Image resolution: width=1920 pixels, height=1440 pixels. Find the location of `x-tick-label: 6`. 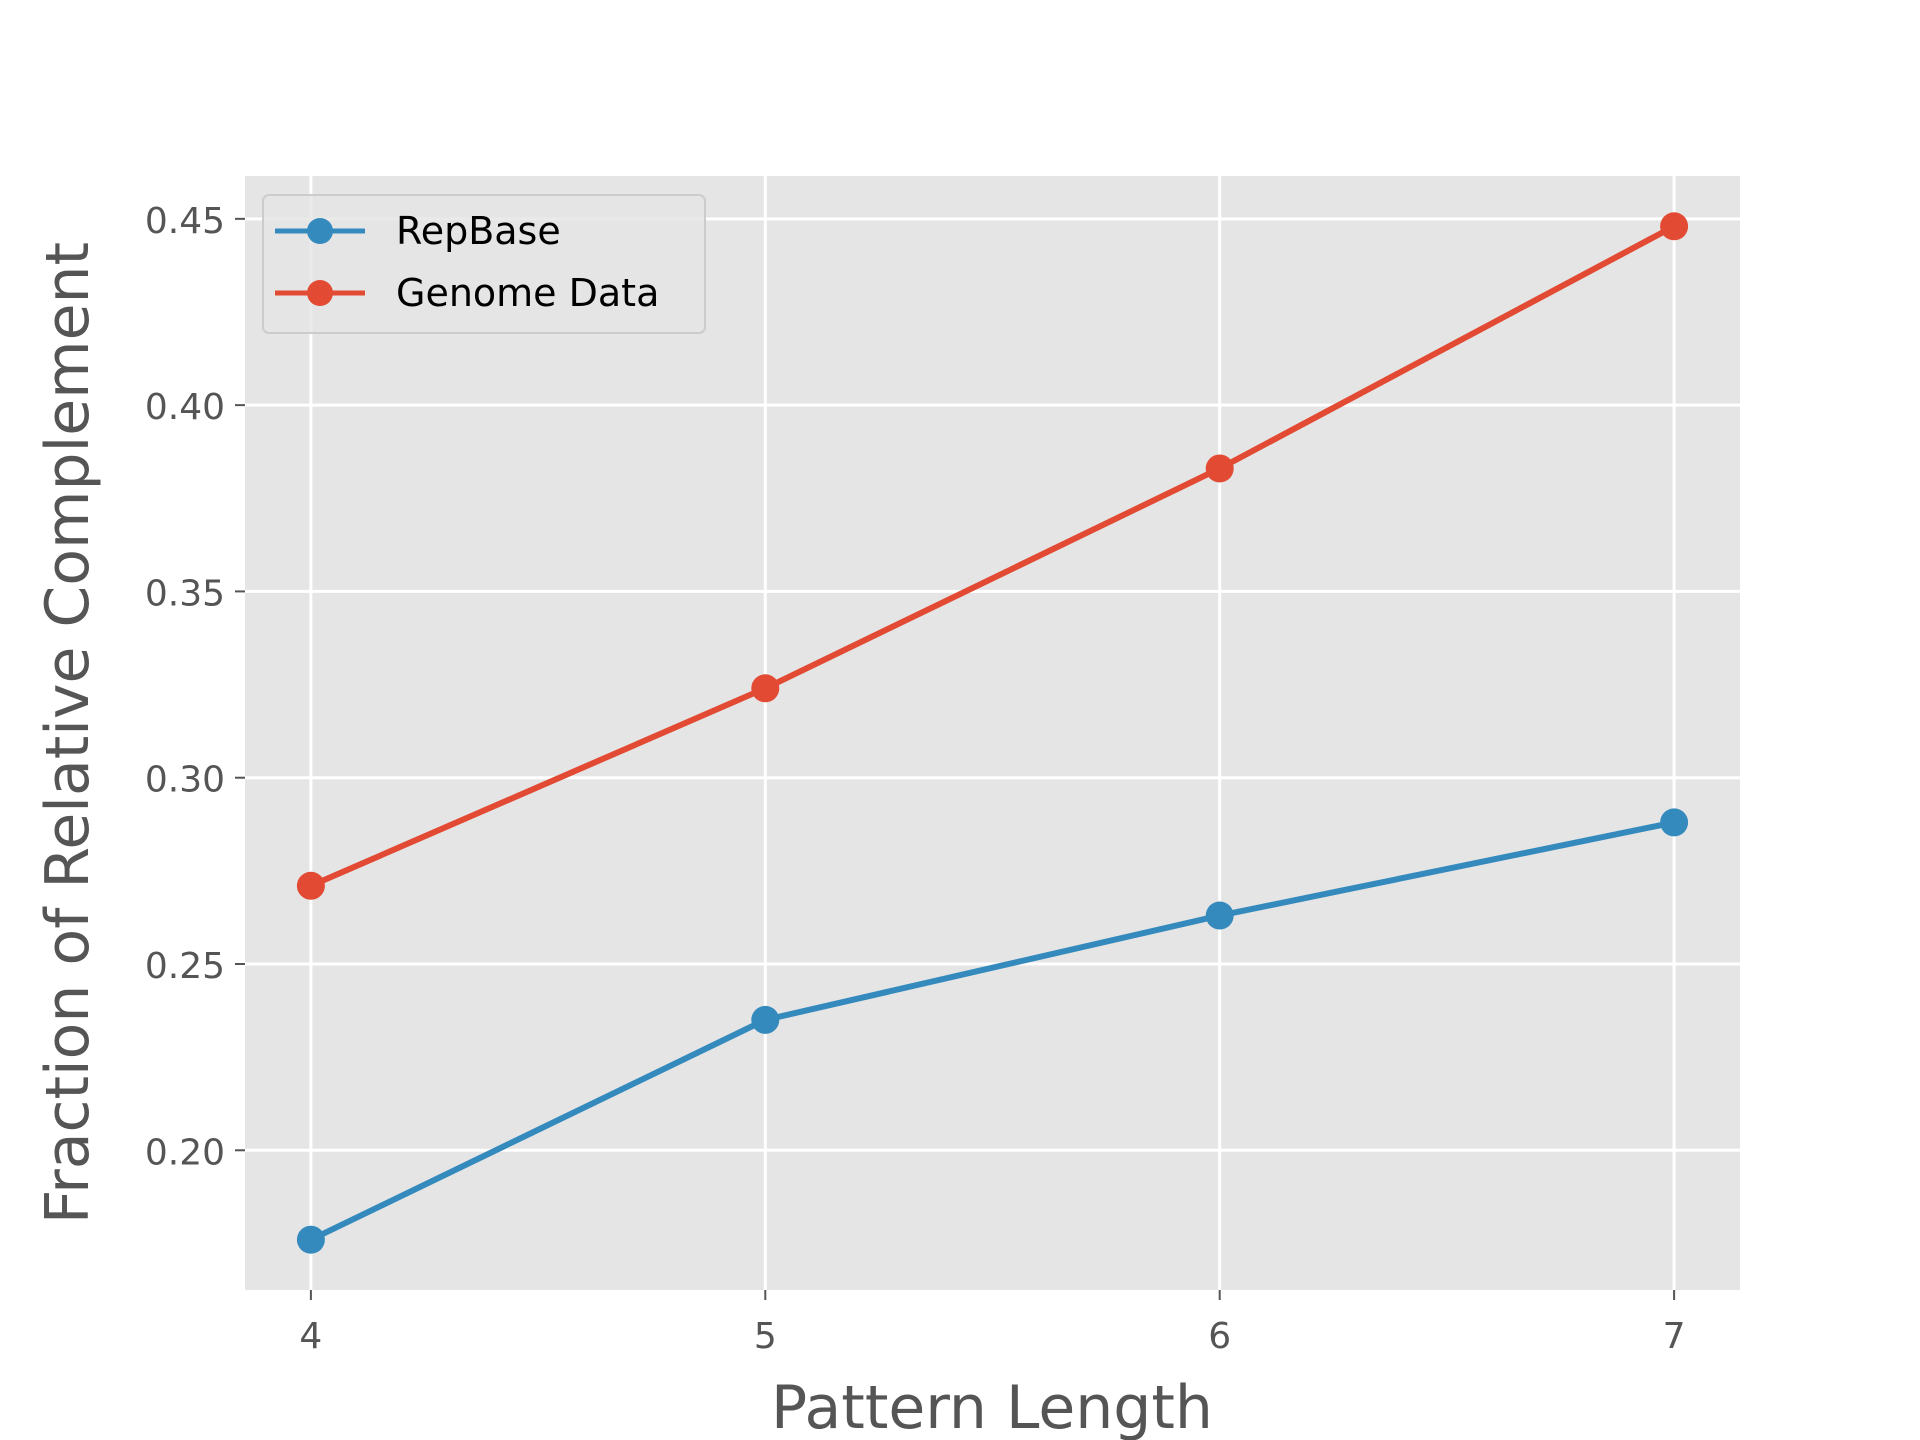

x-tick-label: 6 is located at coordinates (1219, 1336).